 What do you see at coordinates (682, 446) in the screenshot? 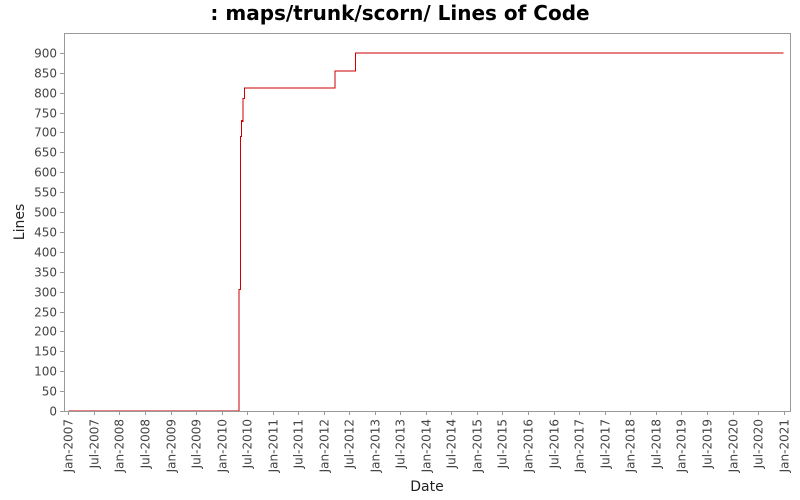
I see `x-tick-label: Jan-2019` at bounding box center [682, 446].